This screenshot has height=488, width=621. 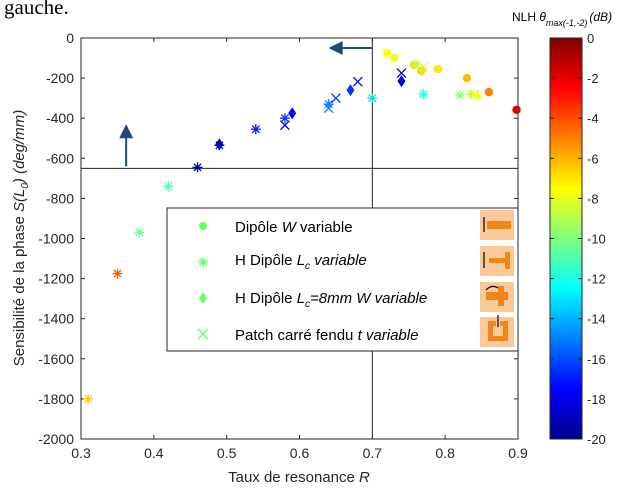 I want to click on colorbar-tick-label: -20, so click(x=596, y=439).